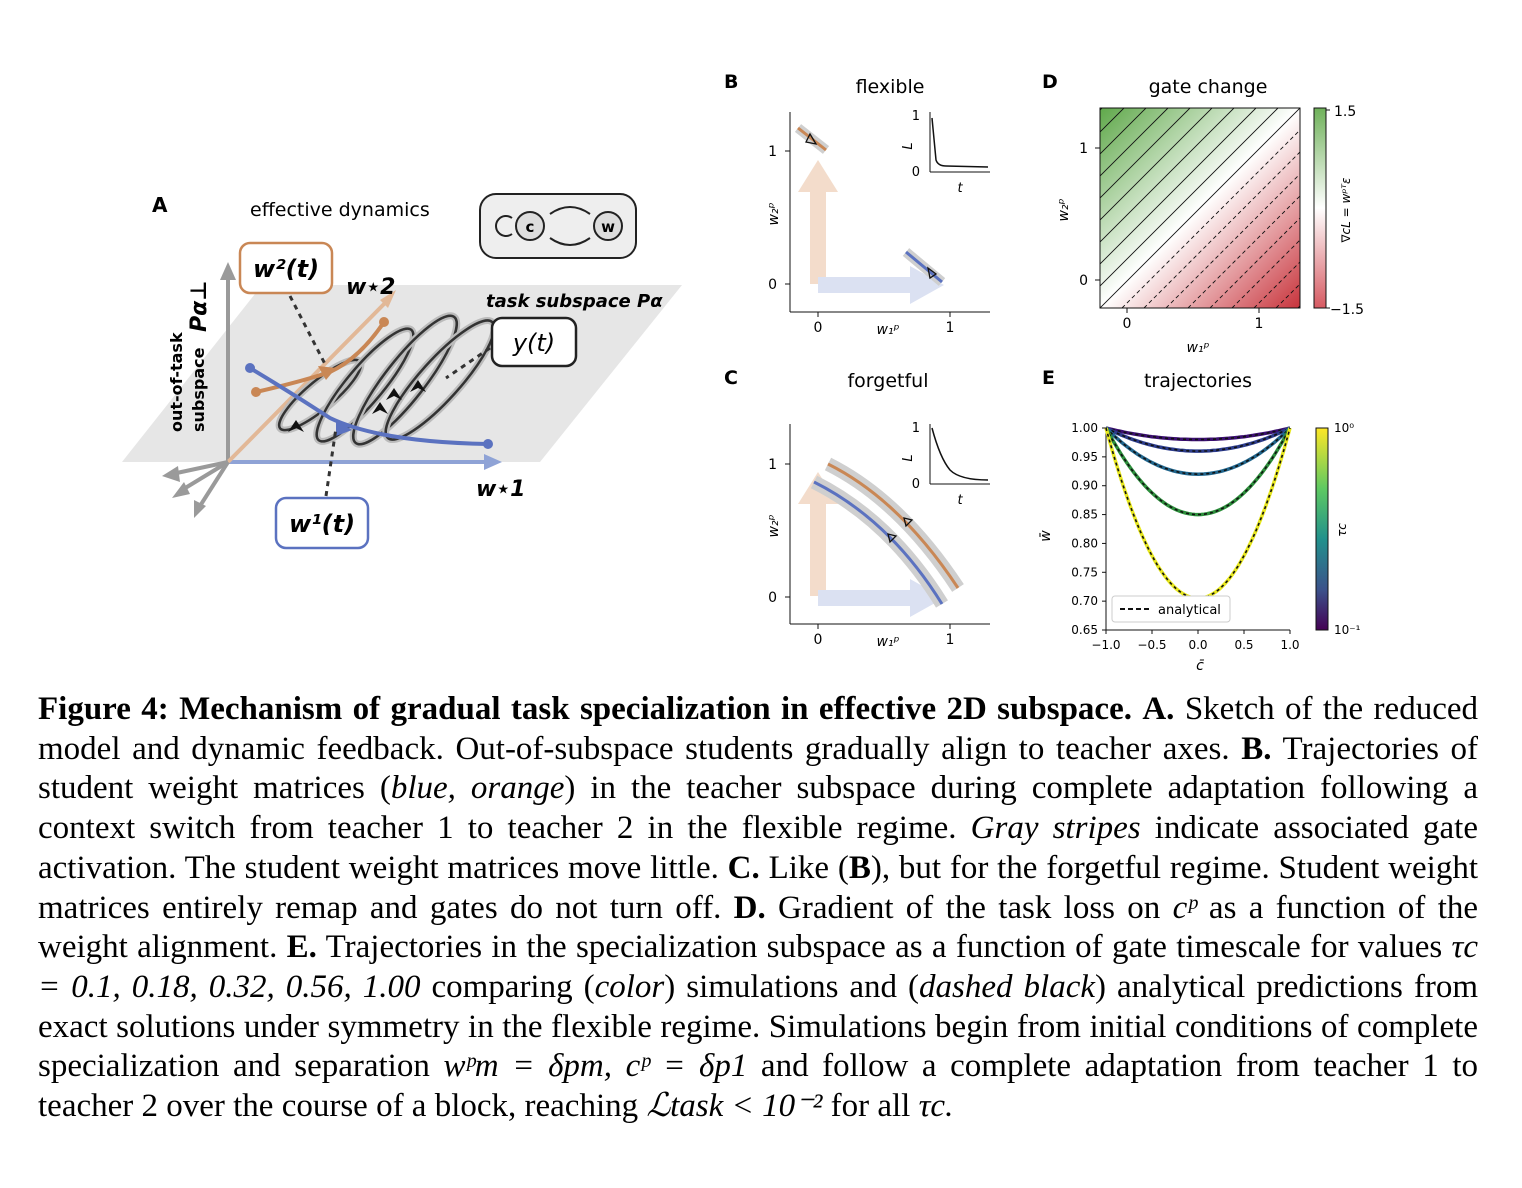  What do you see at coordinates (945, 464) in the screenshot?
I see `panel-c-inset: 1 0 L t` at bounding box center [945, 464].